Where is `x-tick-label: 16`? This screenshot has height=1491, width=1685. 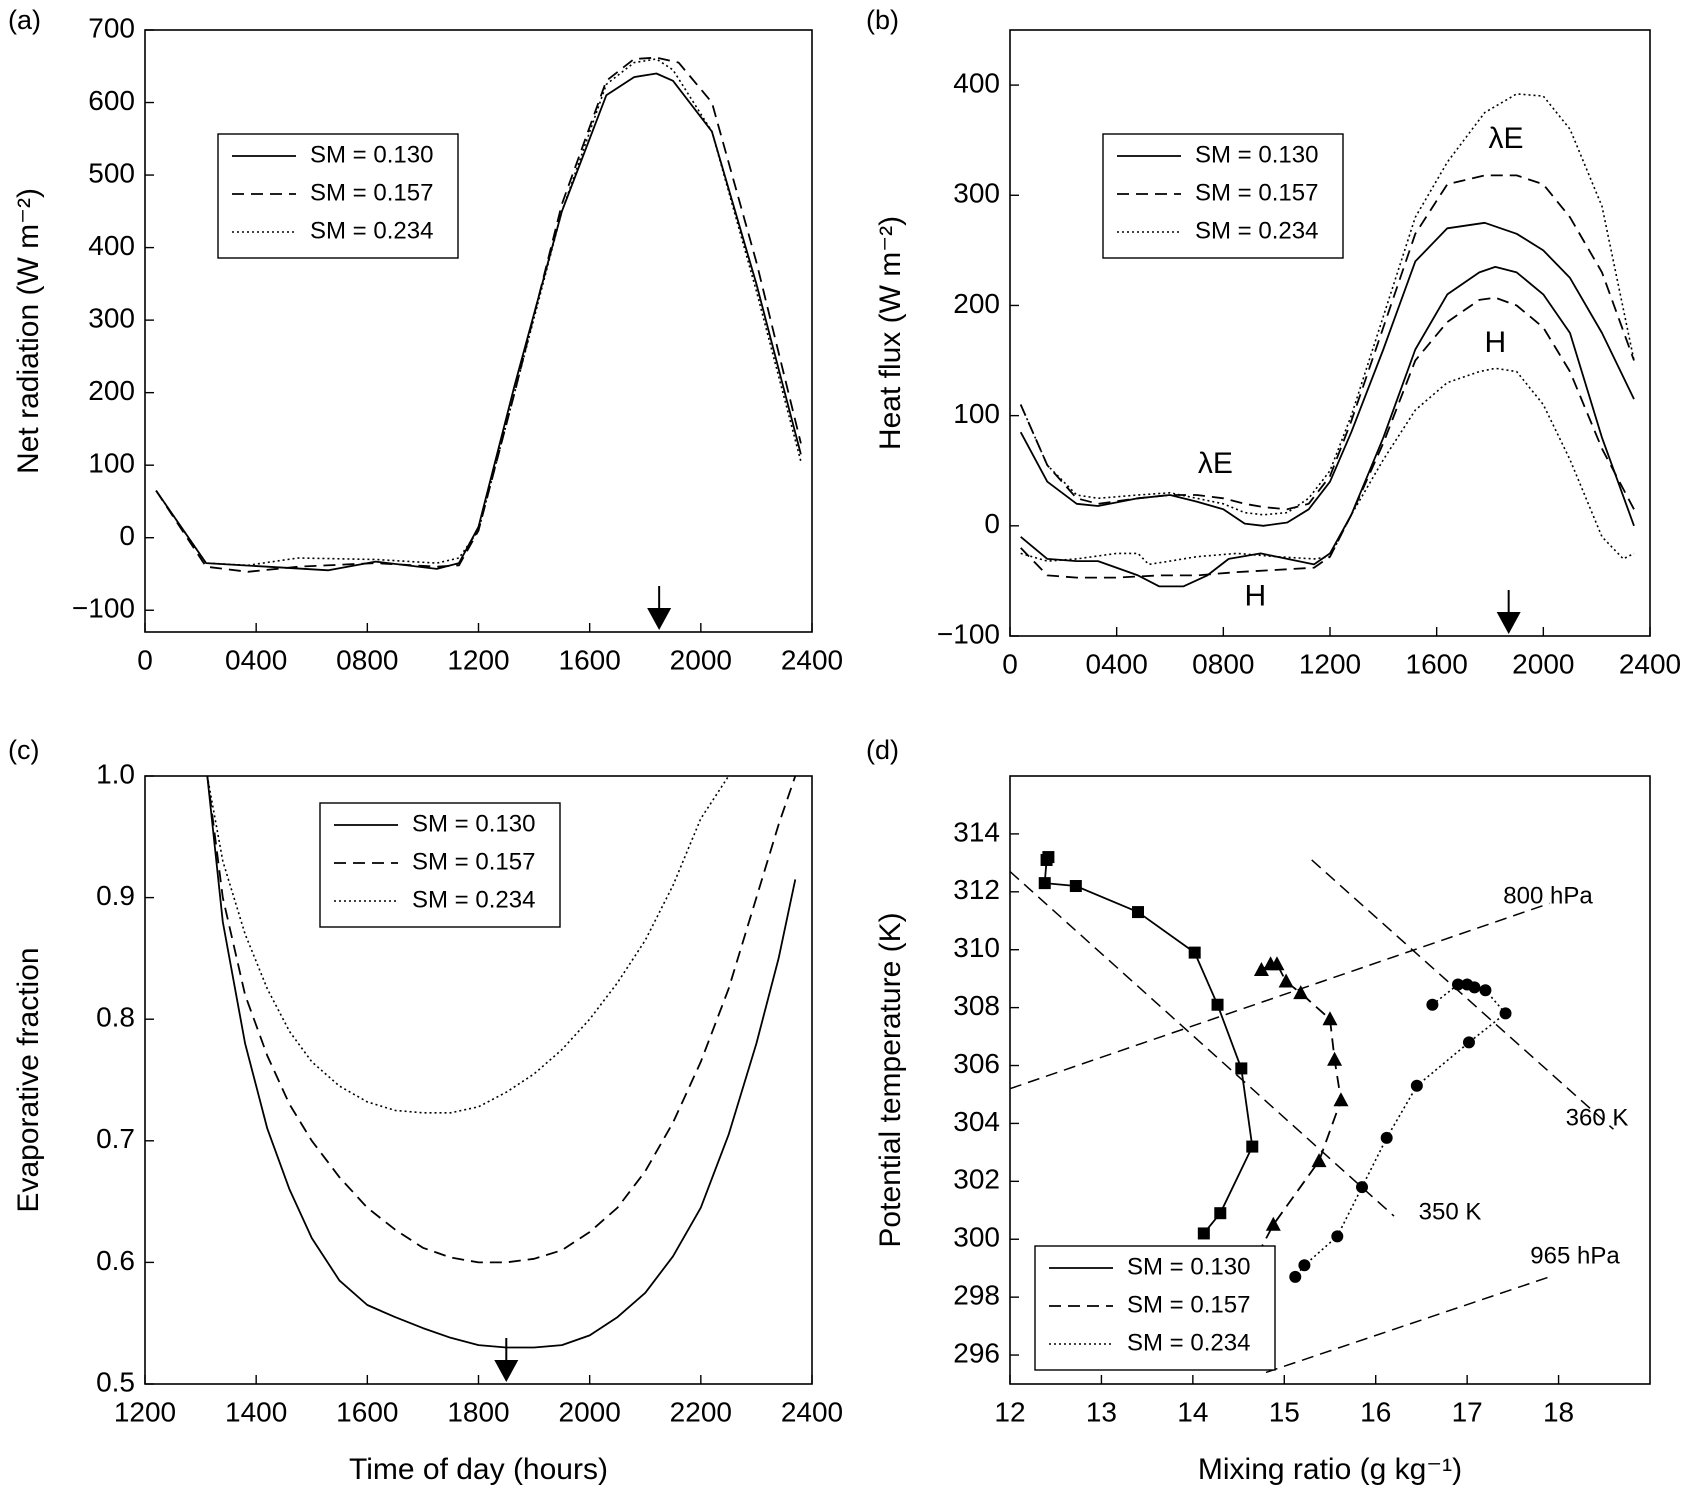 x-tick-label: 16 is located at coordinates (1375, 1411).